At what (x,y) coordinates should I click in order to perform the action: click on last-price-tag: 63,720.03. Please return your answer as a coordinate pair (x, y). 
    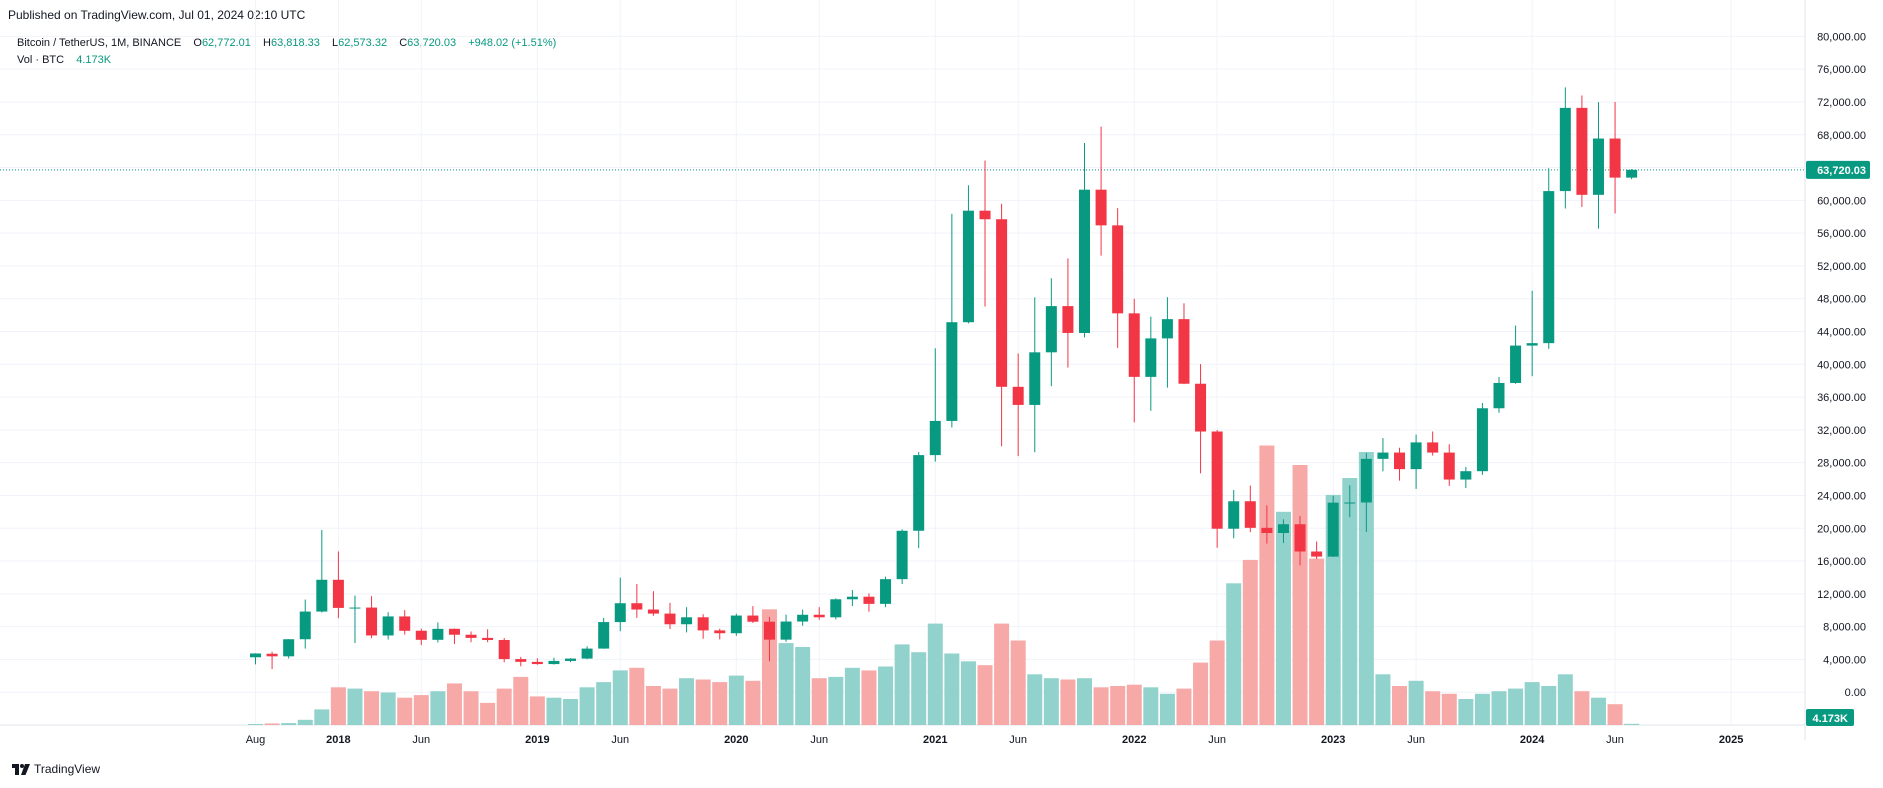
    Looking at the image, I should click on (1838, 169).